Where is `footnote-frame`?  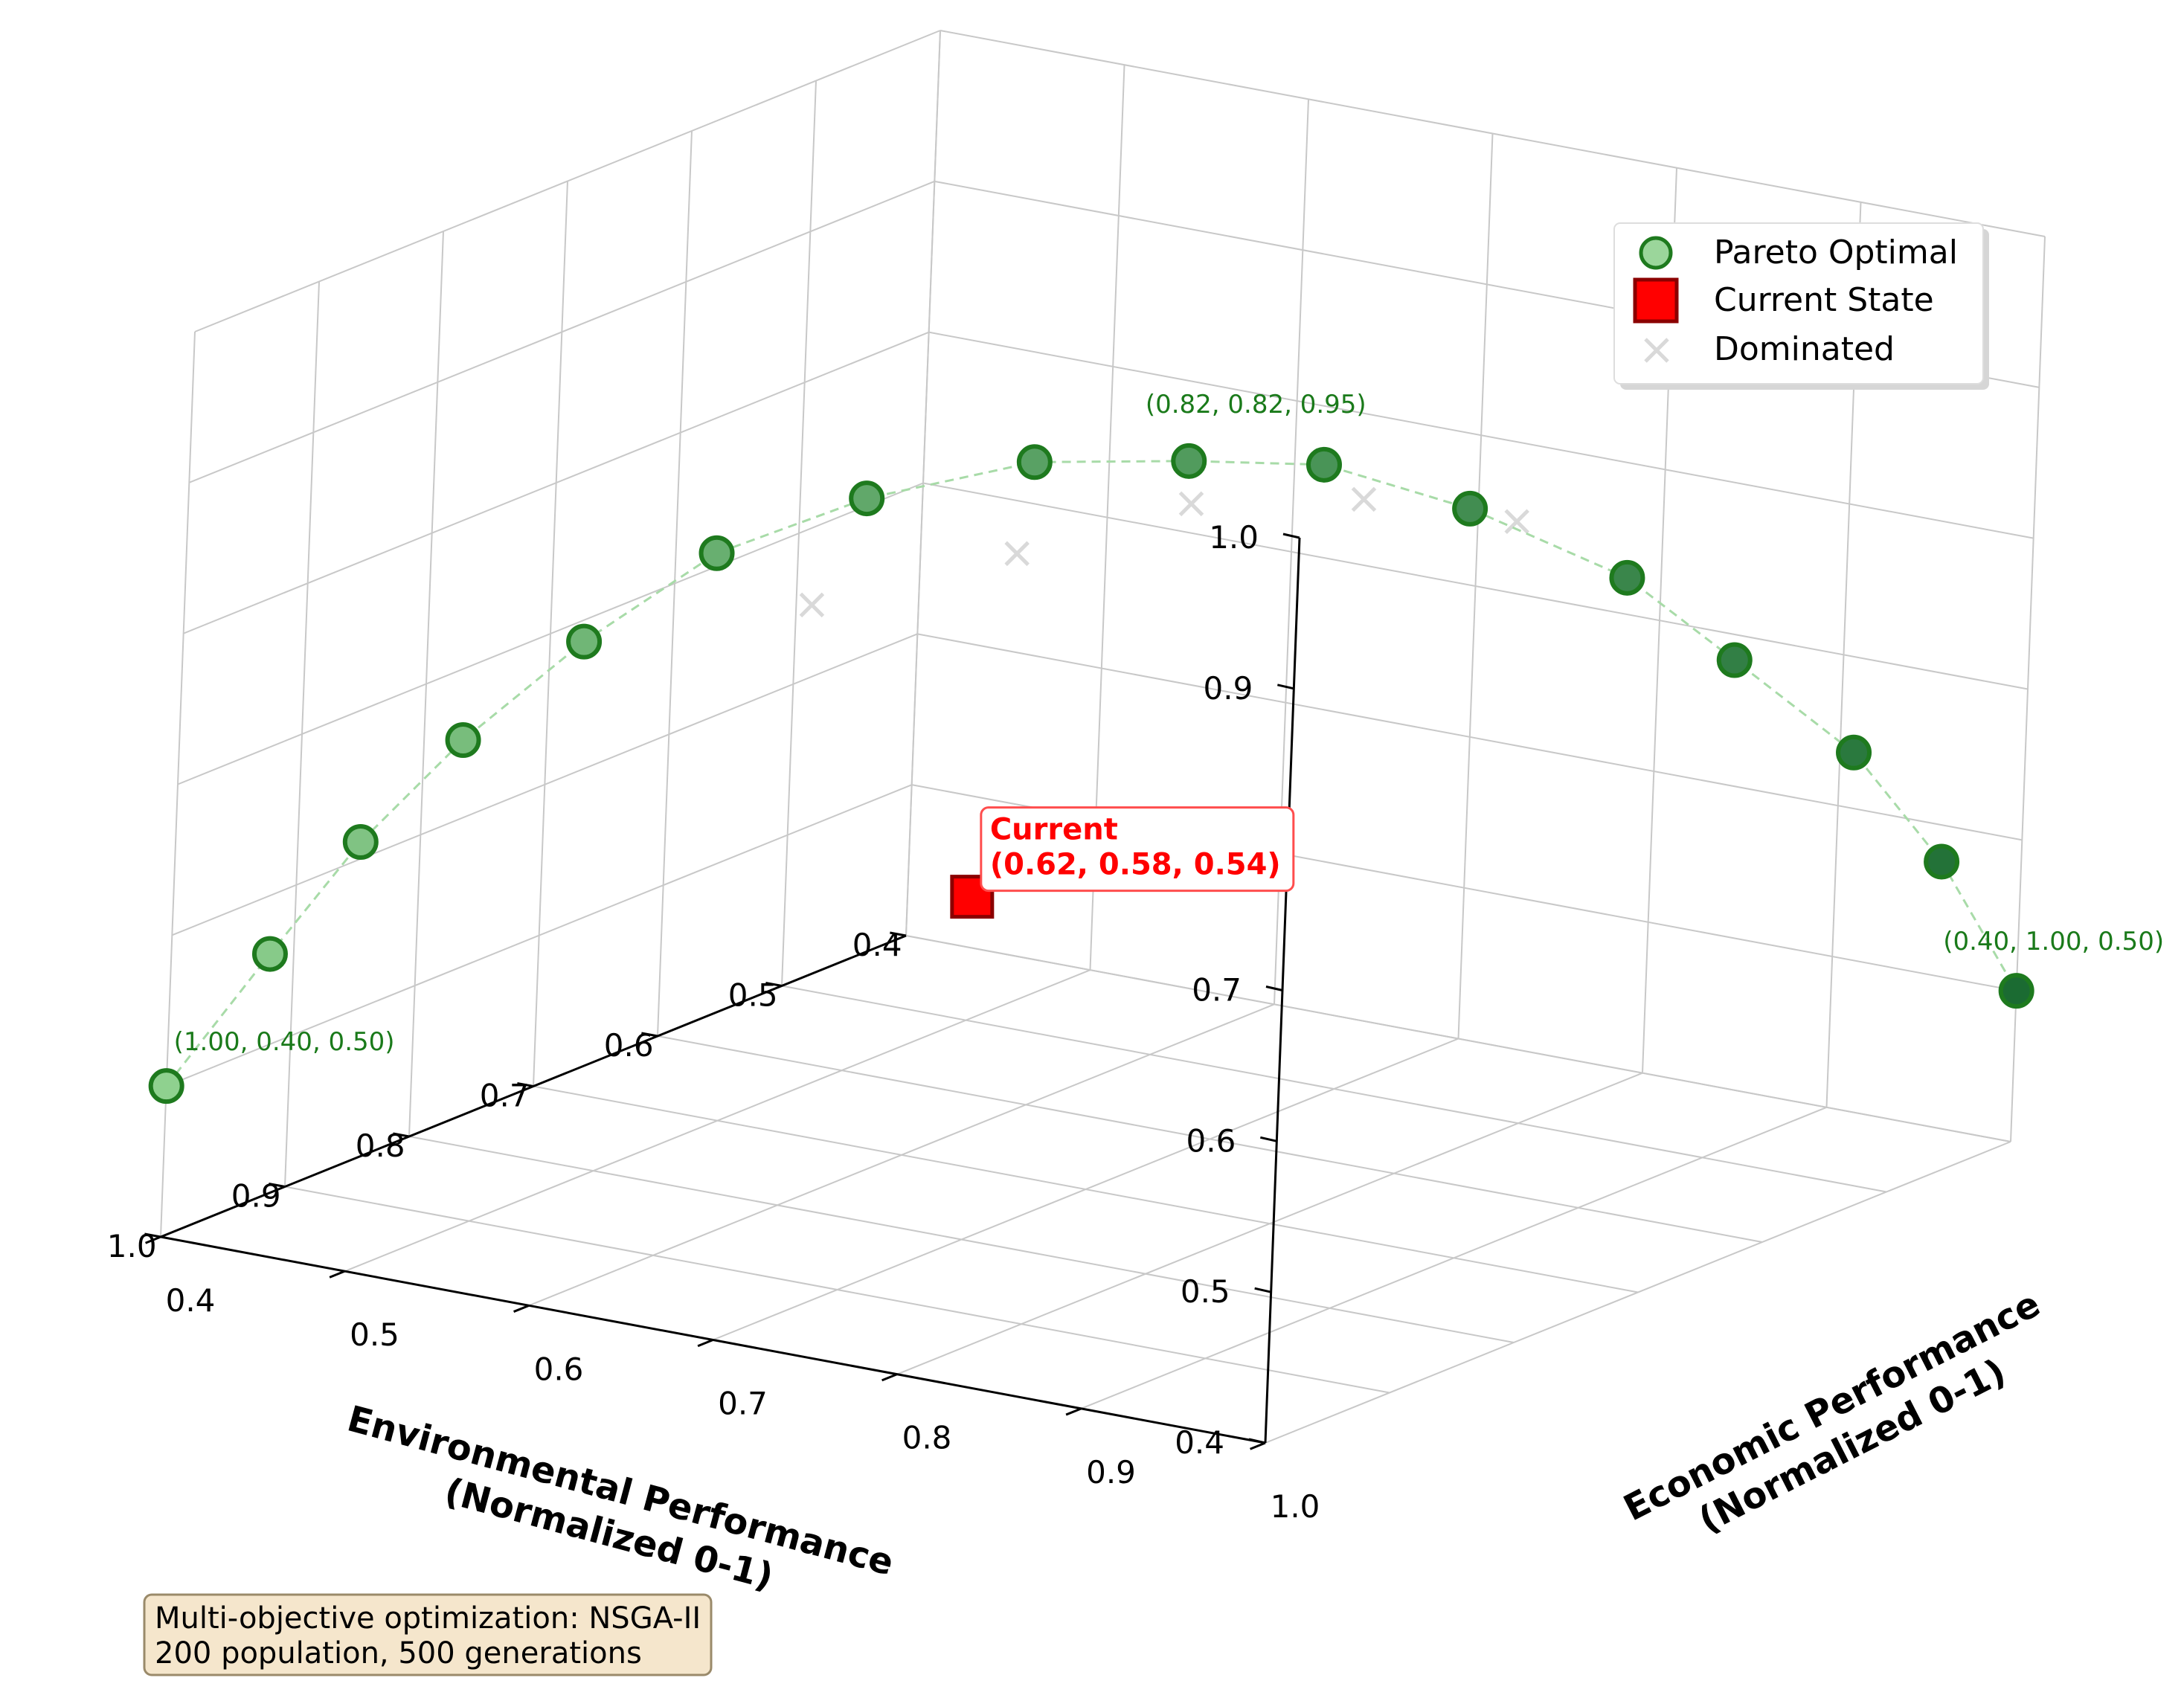 footnote-frame is located at coordinates (428, 1634).